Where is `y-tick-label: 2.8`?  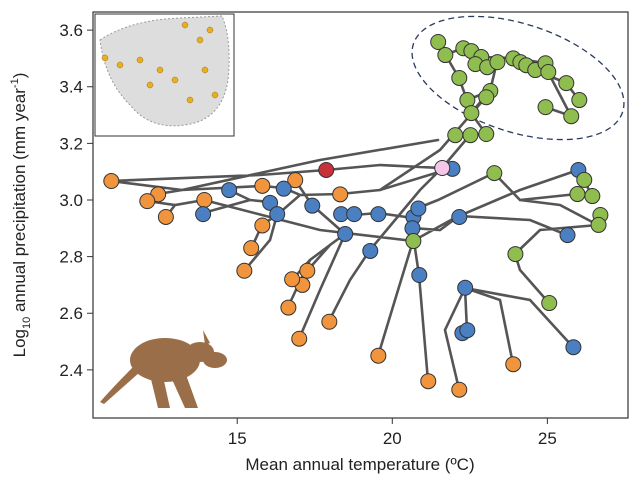
y-tick-label: 2.8 is located at coordinates (71, 257).